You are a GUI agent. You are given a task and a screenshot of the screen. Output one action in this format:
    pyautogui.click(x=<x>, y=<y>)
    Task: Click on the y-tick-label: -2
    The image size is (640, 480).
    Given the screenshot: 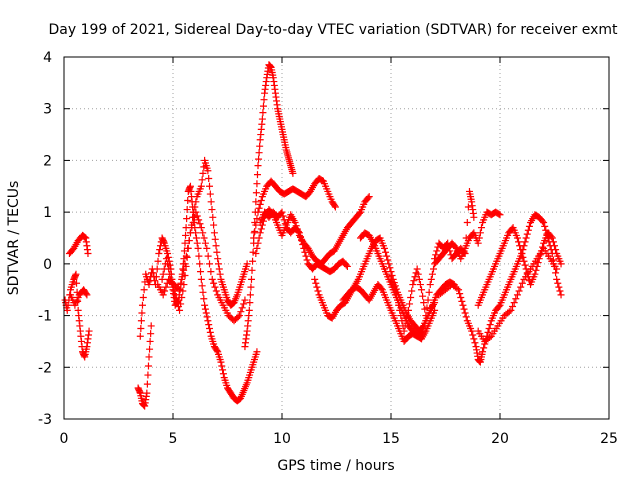 What is the action you would take?
    pyautogui.click(x=45, y=368)
    